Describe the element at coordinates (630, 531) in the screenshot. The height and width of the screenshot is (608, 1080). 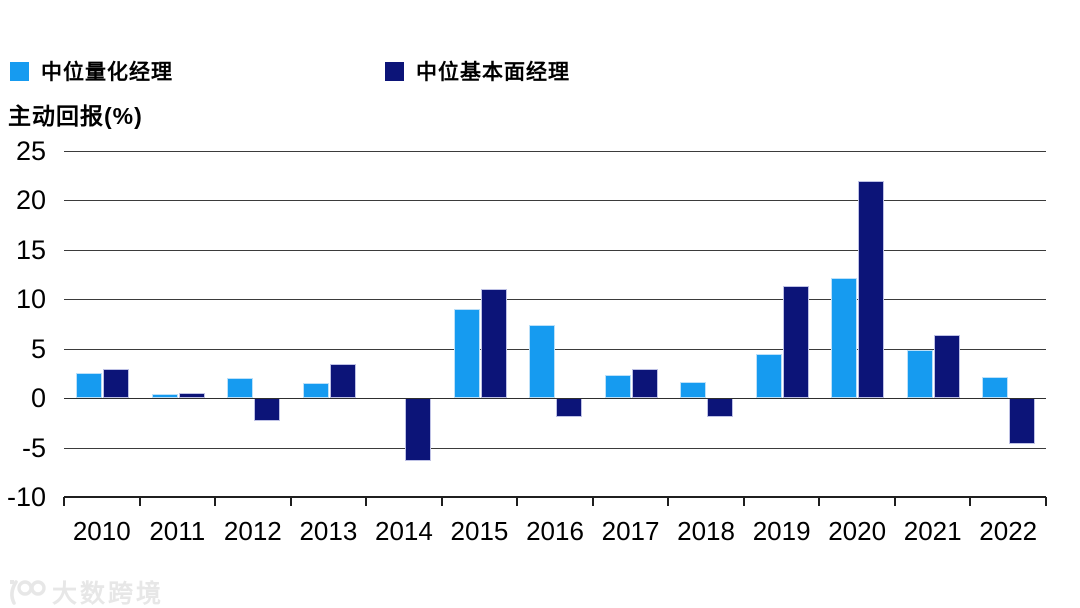
I see `x-axis-label-2017: 2017` at that location.